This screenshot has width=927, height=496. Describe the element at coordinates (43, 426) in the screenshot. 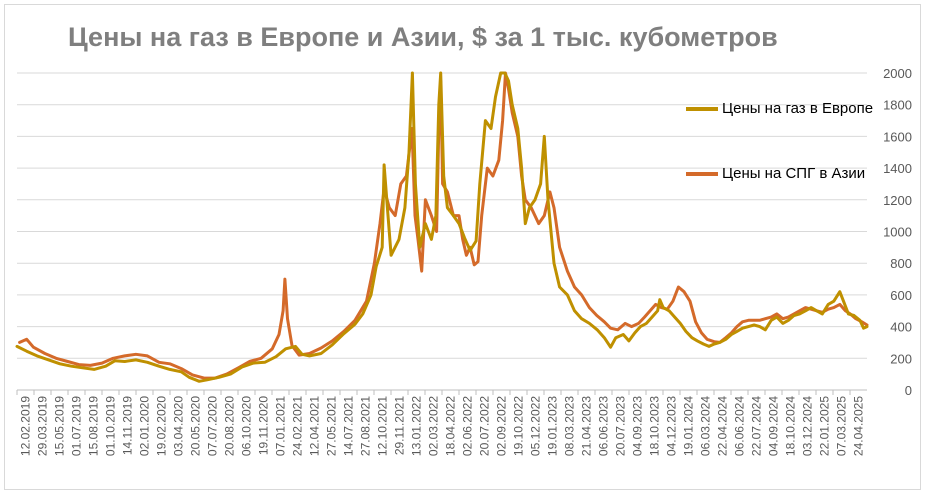

I see `x-tick-label: 29.03.2019` at that location.